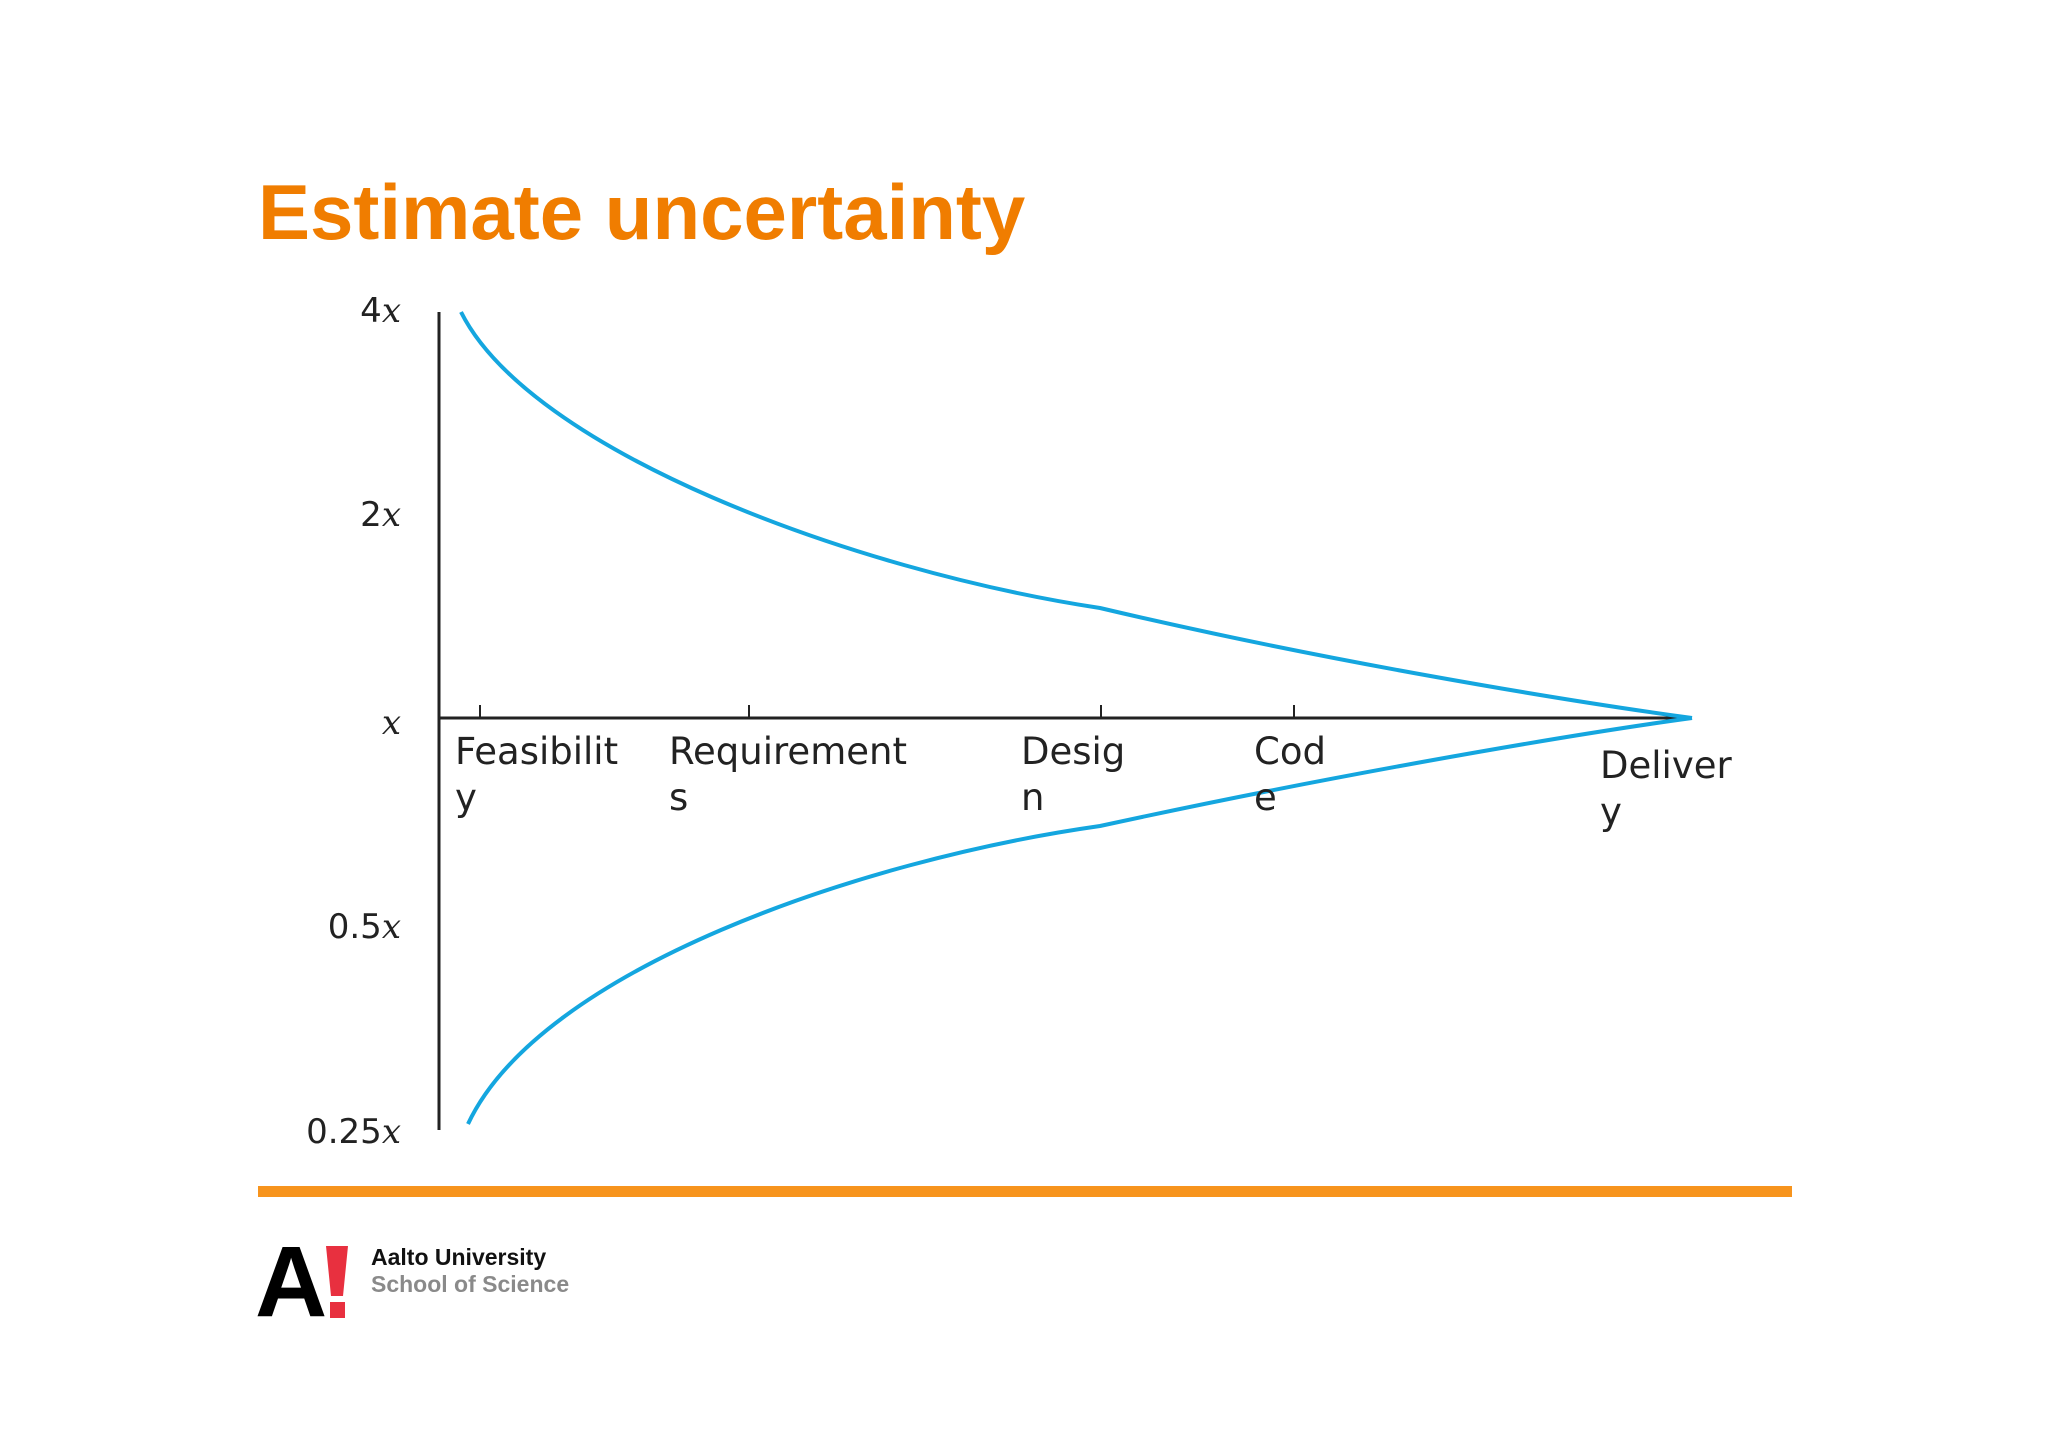 This screenshot has height=1447, width=2048. Describe the element at coordinates (642, 212) in the screenshot. I see `slide-title: Estimate uncertainty` at that location.